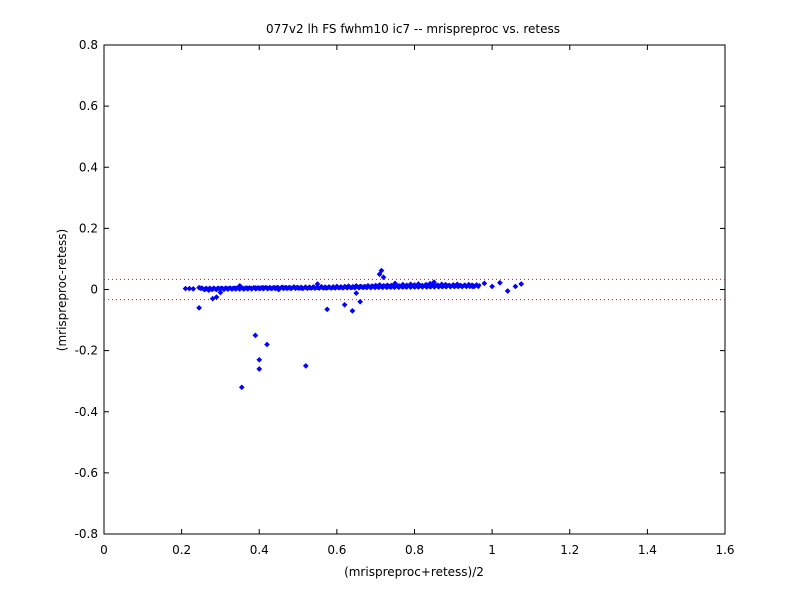 This screenshot has height=600, width=800. Describe the element at coordinates (88, 228) in the screenshot. I see `y-tick-label: 0.2` at that location.